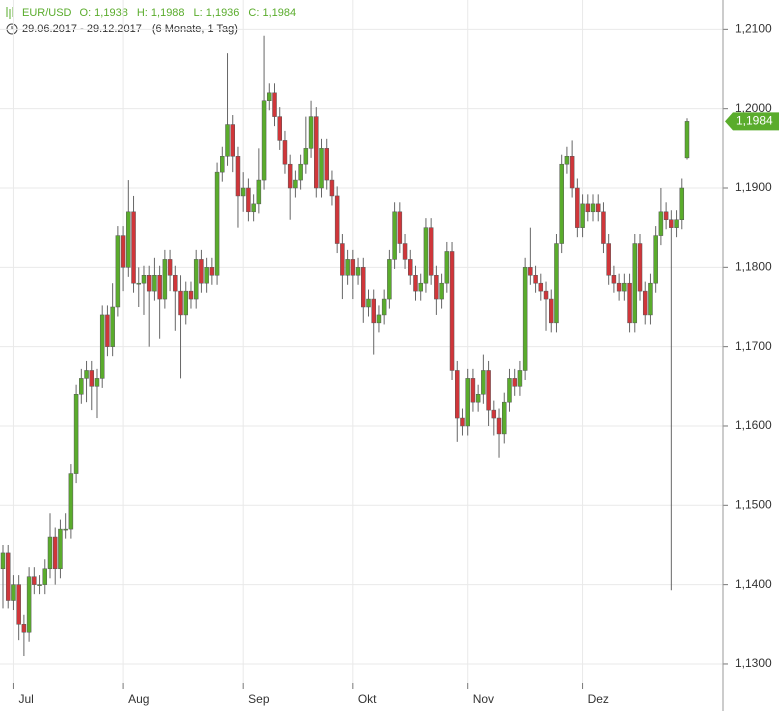 The width and height of the screenshot is (780, 711). Describe the element at coordinates (138, 699) in the screenshot. I see `x-tick-label: Aug` at that location.